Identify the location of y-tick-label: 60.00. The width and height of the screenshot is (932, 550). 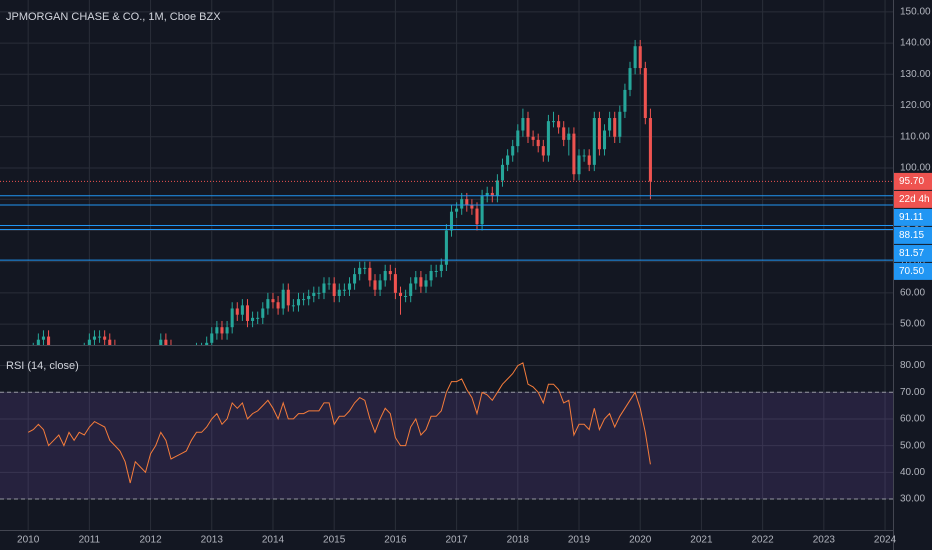
(912, 293).